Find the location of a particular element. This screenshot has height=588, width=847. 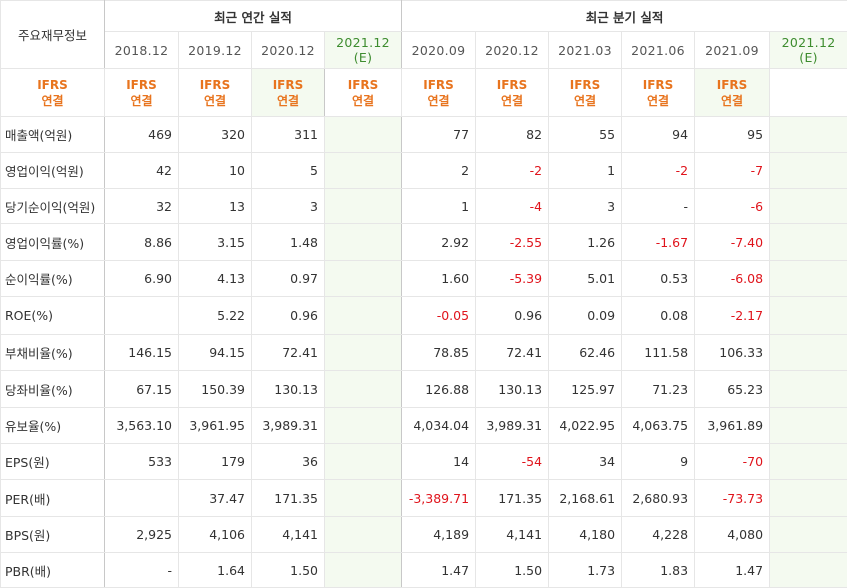

value-cell: 78.85 is located at coordinates (439, 353).